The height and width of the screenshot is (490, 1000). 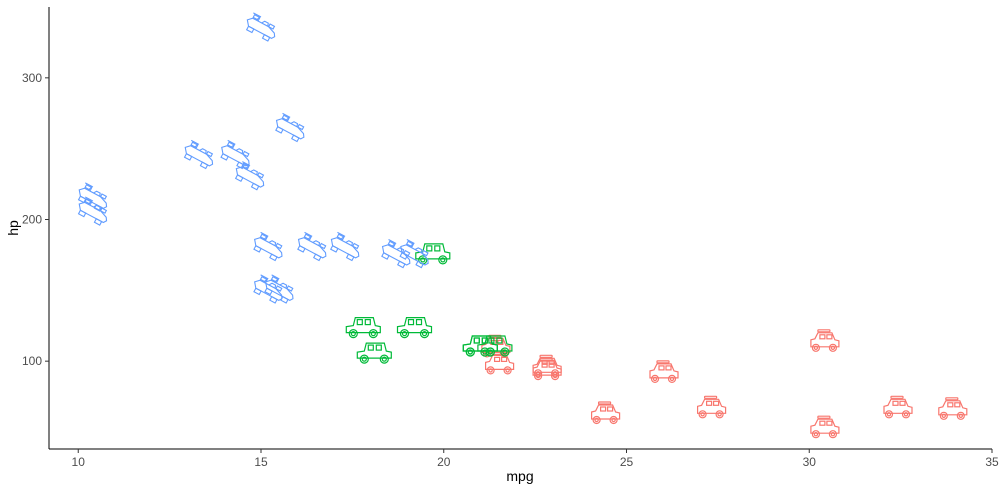 I want to click on y-tick-label: 100, so click(x=32, y=361).